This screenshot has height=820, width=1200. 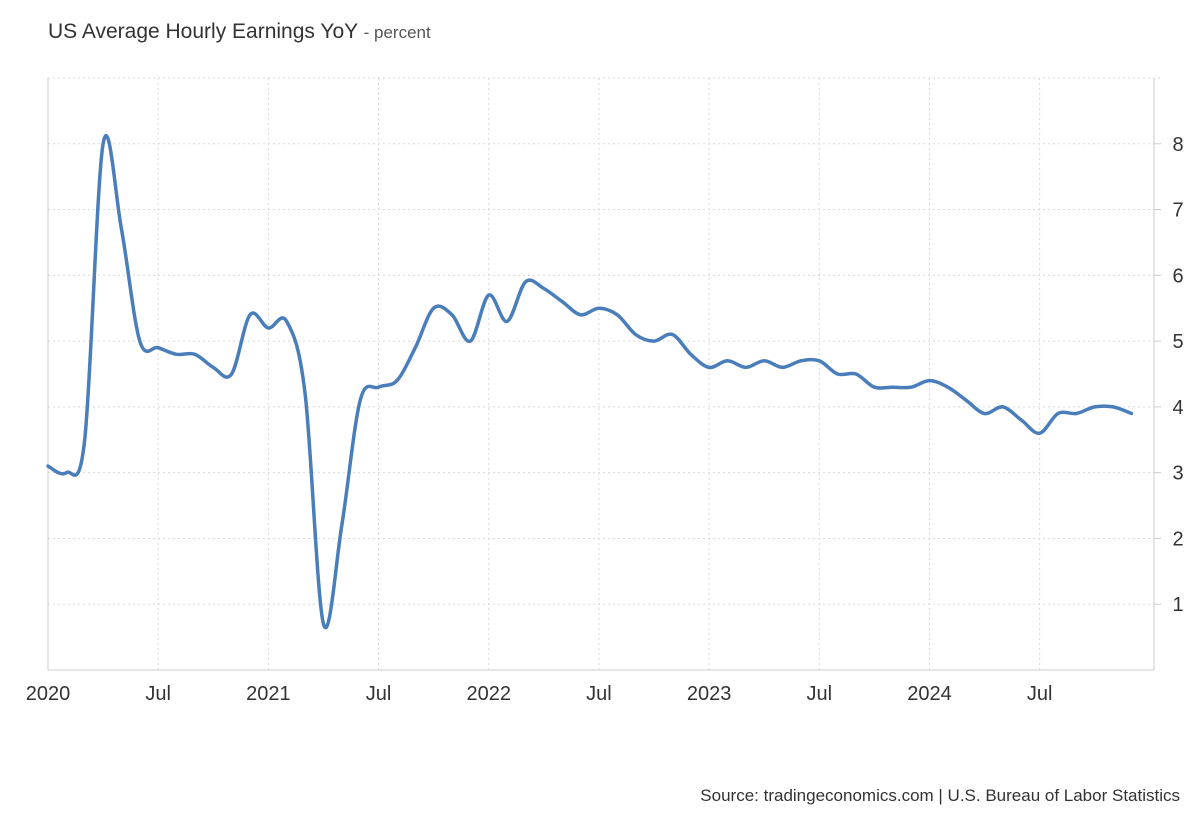 I want to click on y-tick-label: 1, so click(x=1177, y=605).